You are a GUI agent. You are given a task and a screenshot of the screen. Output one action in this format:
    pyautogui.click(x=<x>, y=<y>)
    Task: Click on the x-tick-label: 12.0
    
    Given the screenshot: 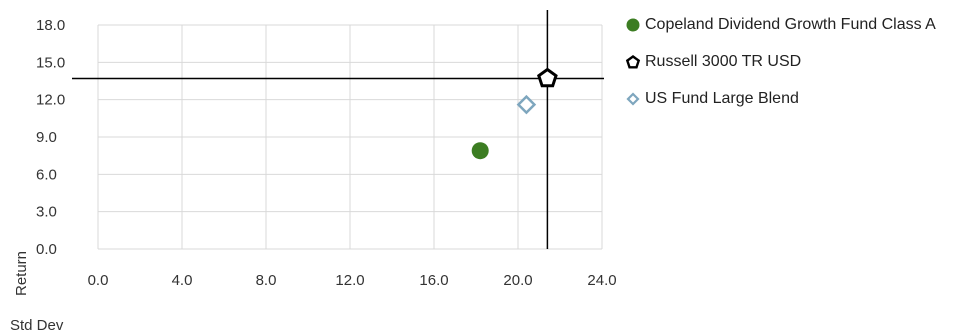 What is the action you would take?
    pyautogui.click(x=349, y=280)
    